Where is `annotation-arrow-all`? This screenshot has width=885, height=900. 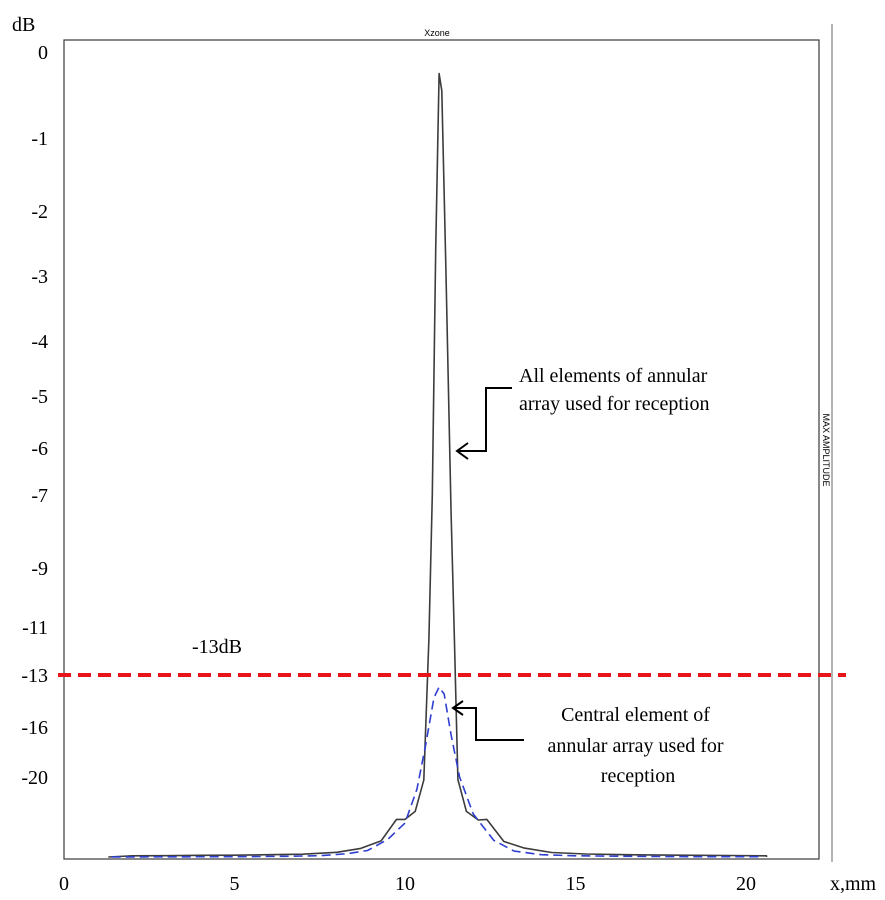 annotation-arrow-all is located at coordinates (483, 423).